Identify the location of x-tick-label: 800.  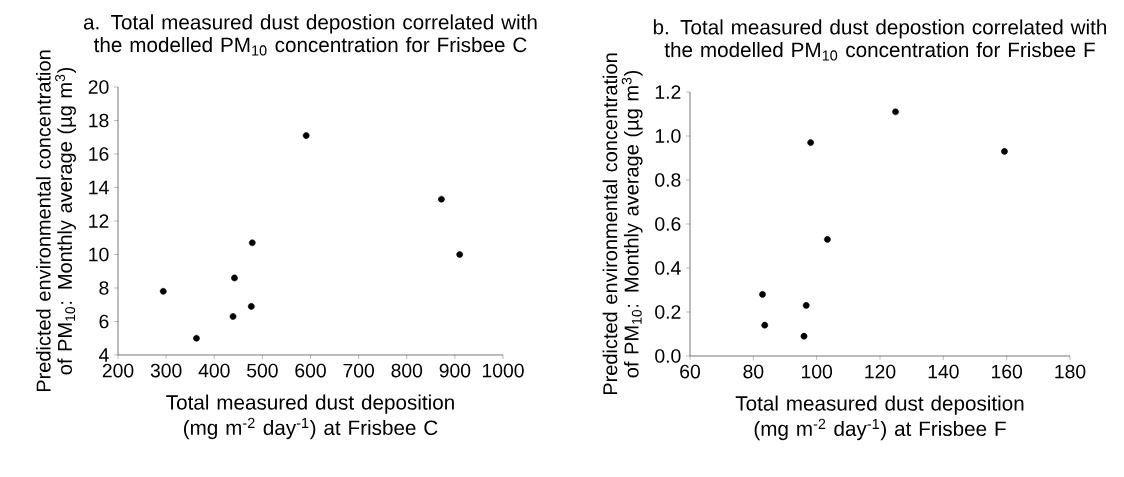
(407, 370).